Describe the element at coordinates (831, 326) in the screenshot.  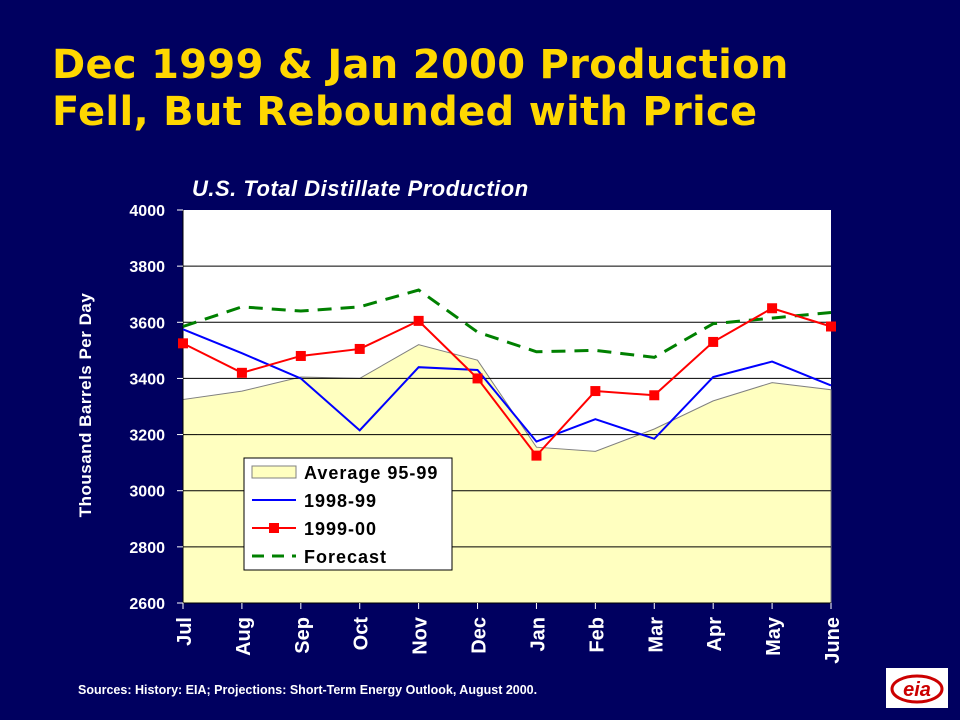
I see `series-1999-00-point-june` at that location.